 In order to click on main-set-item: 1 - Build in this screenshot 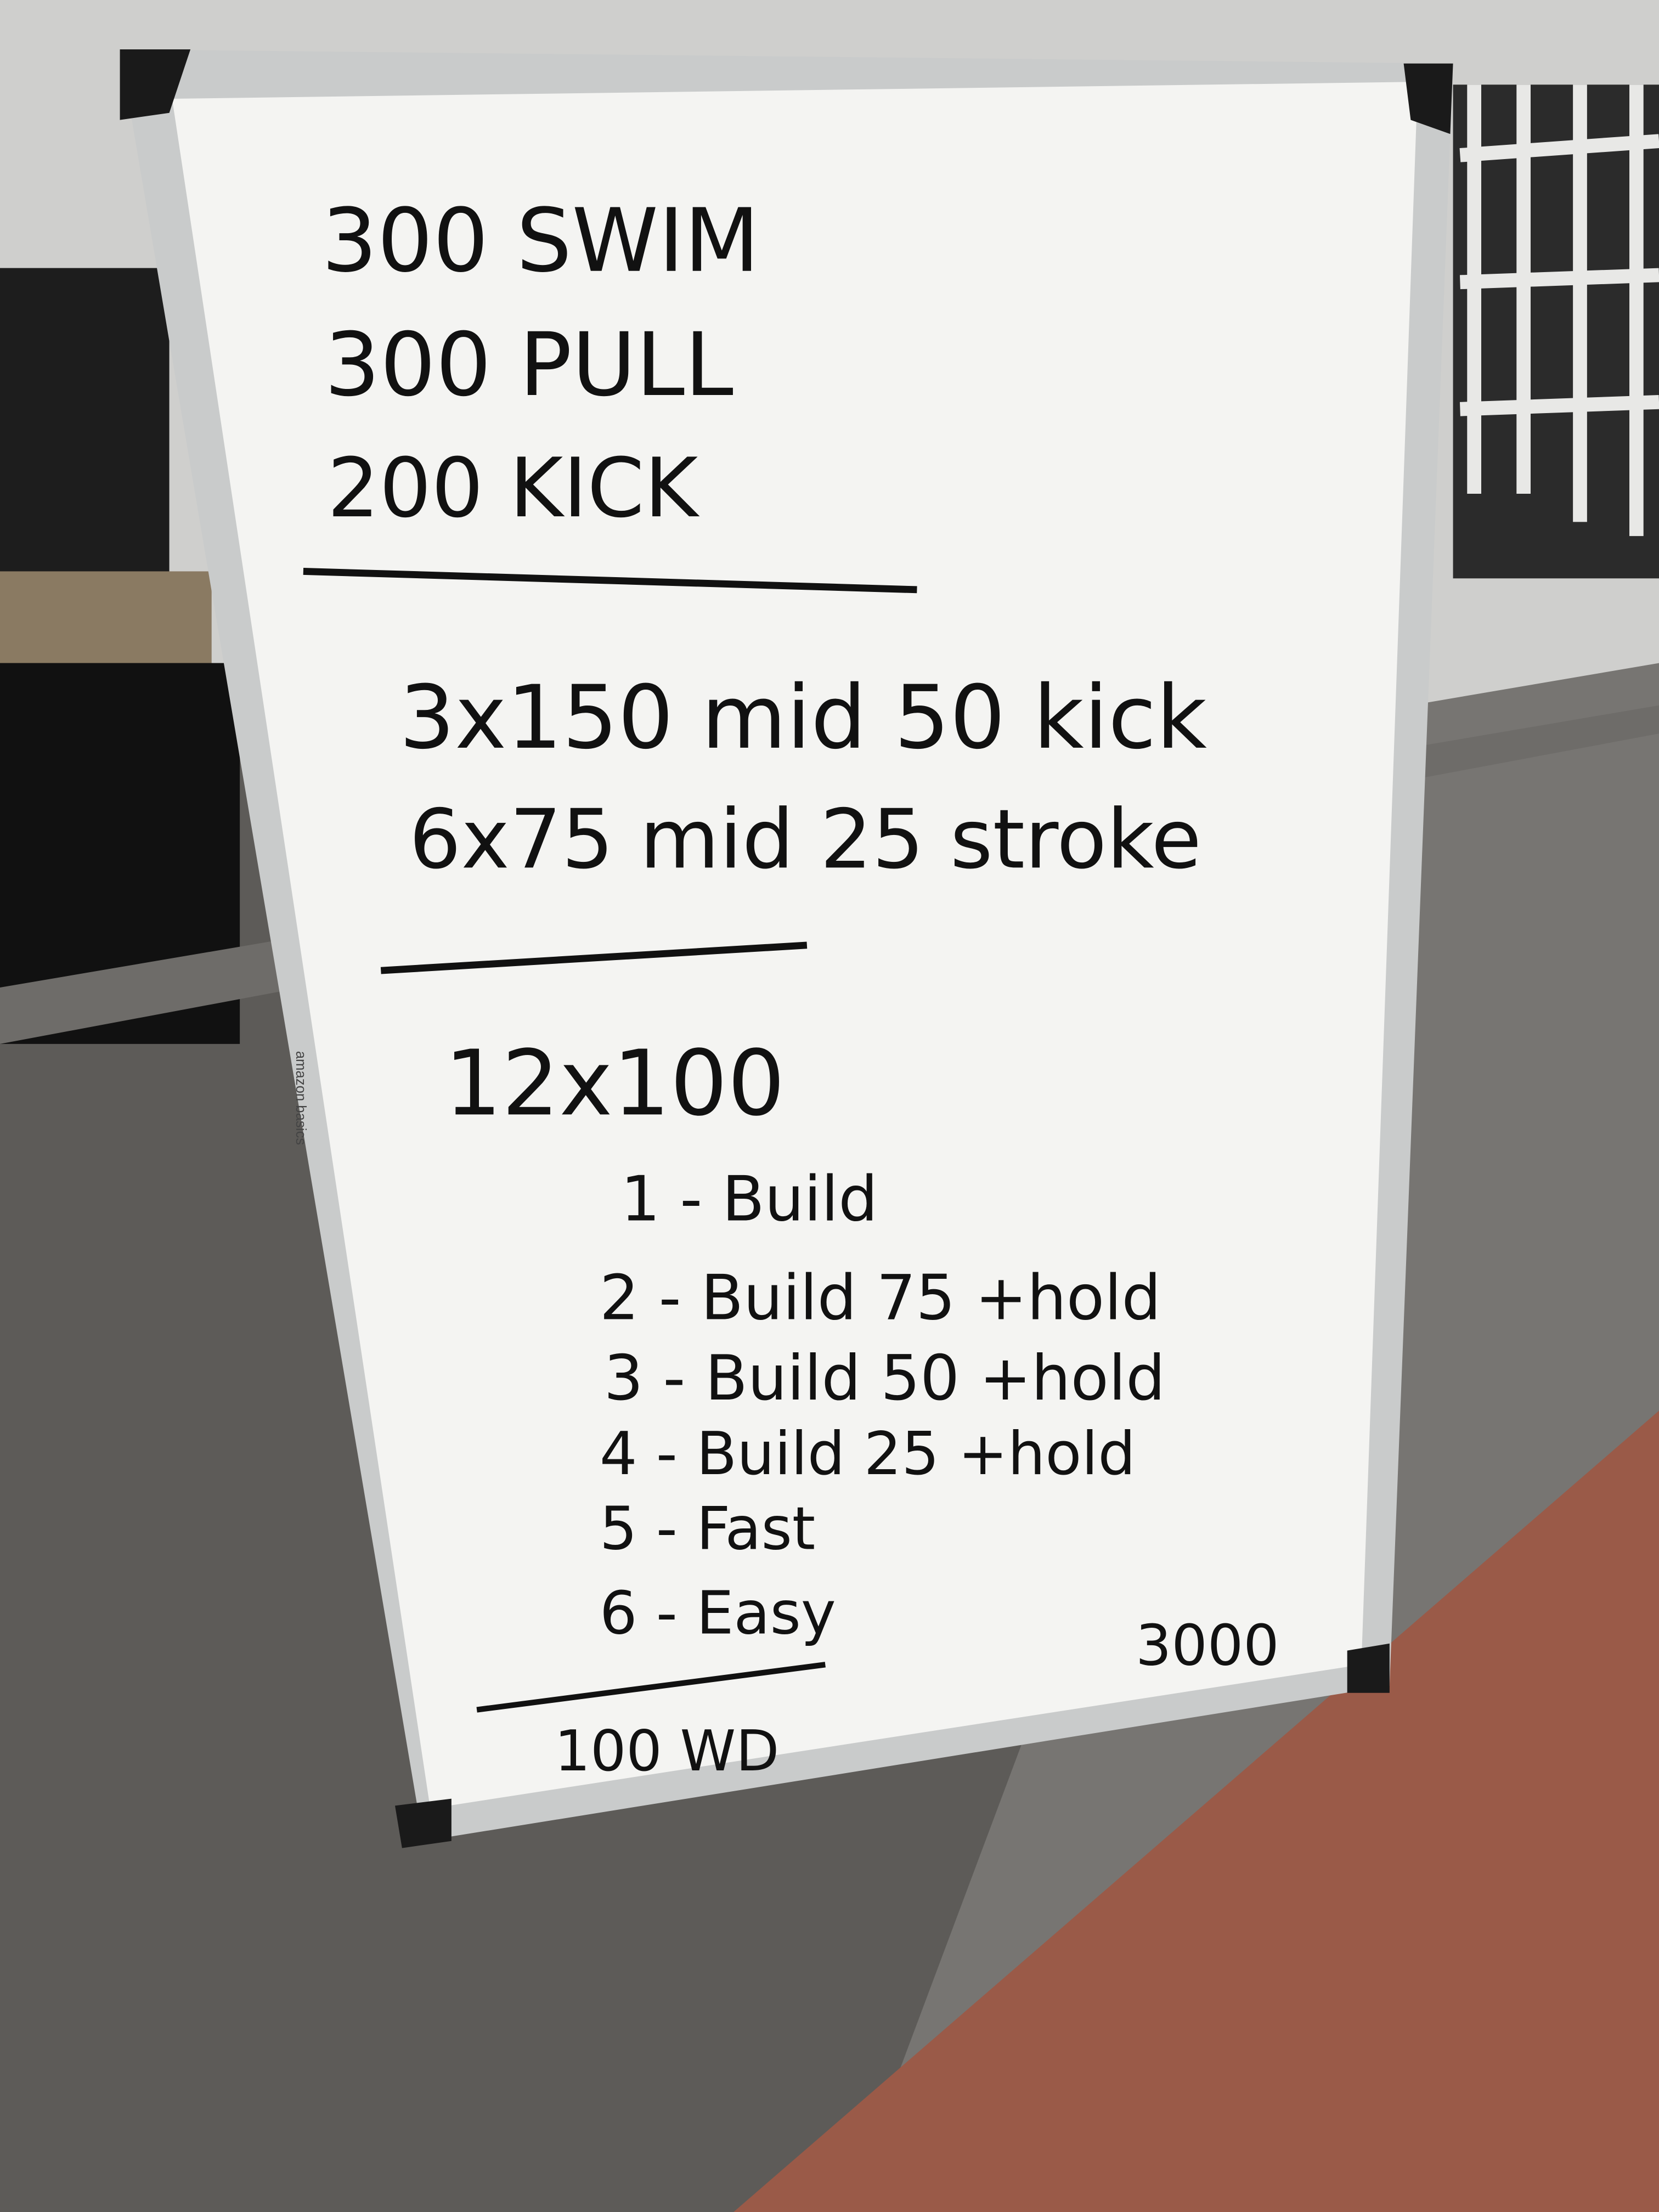, I will do `click(749, 1199)`.